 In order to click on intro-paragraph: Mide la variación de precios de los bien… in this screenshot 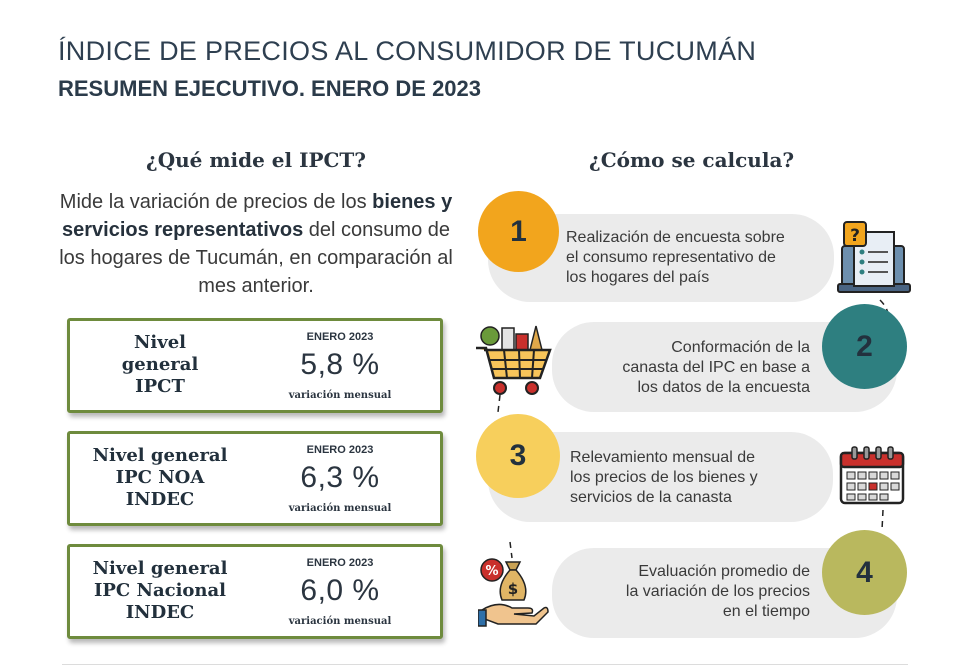, I will do `click(256, 244)`.